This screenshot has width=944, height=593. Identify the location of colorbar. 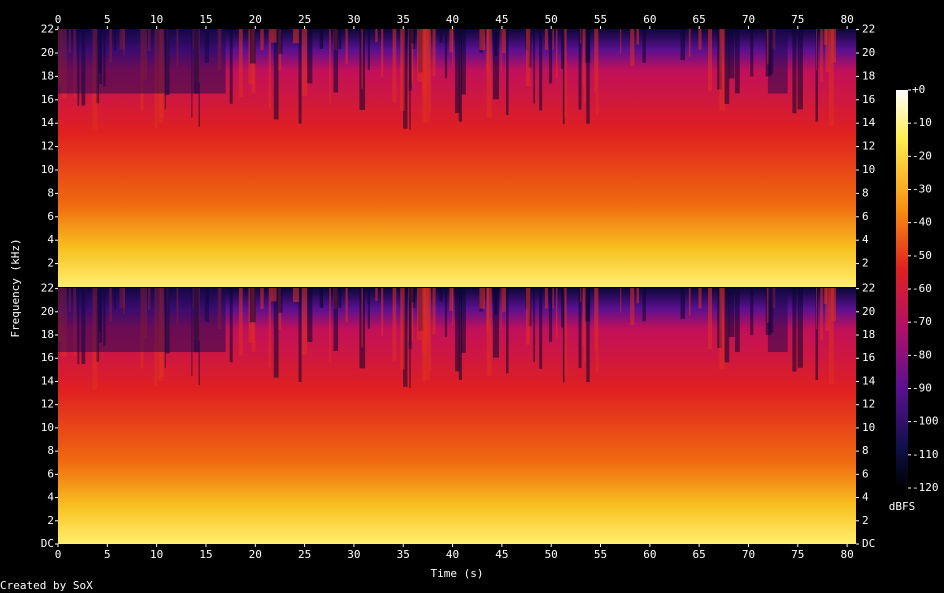
(902, 289).